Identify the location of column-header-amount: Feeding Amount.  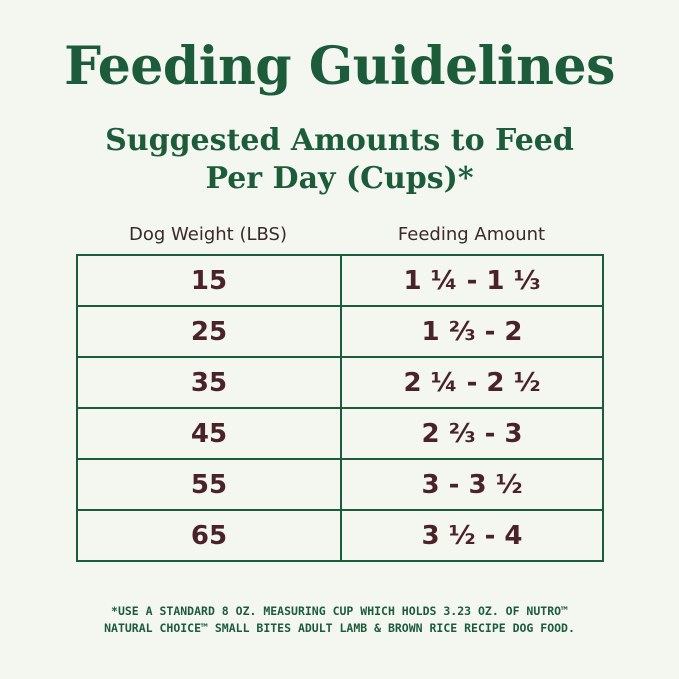
(471, 234).